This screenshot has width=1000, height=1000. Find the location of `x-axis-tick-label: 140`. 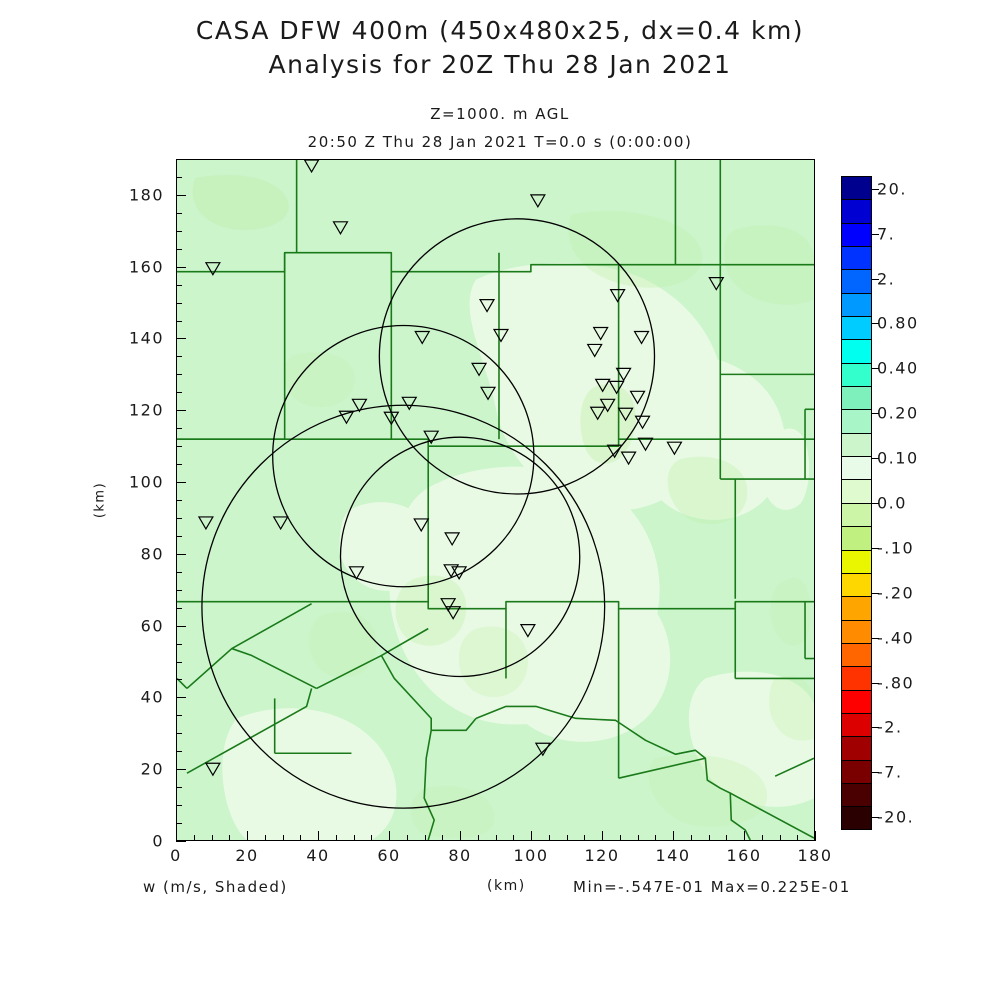

x-axis-tick-label: 140 is located at coordinates (673, 855).